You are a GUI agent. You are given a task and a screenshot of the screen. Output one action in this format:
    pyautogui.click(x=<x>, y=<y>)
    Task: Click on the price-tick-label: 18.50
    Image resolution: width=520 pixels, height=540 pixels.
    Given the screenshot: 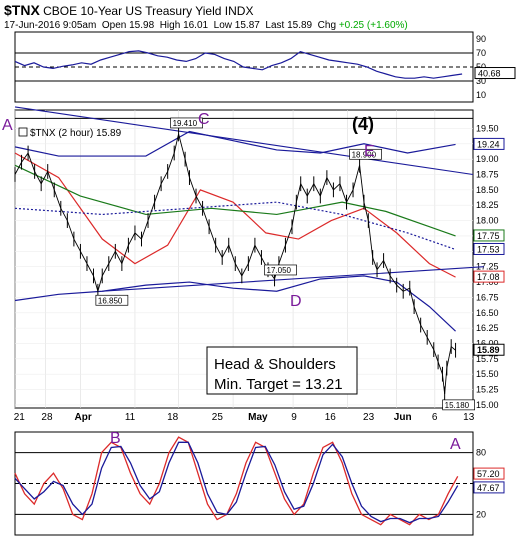 What is the action you would take?
    pyautogui.click(x=487, y=190)
    